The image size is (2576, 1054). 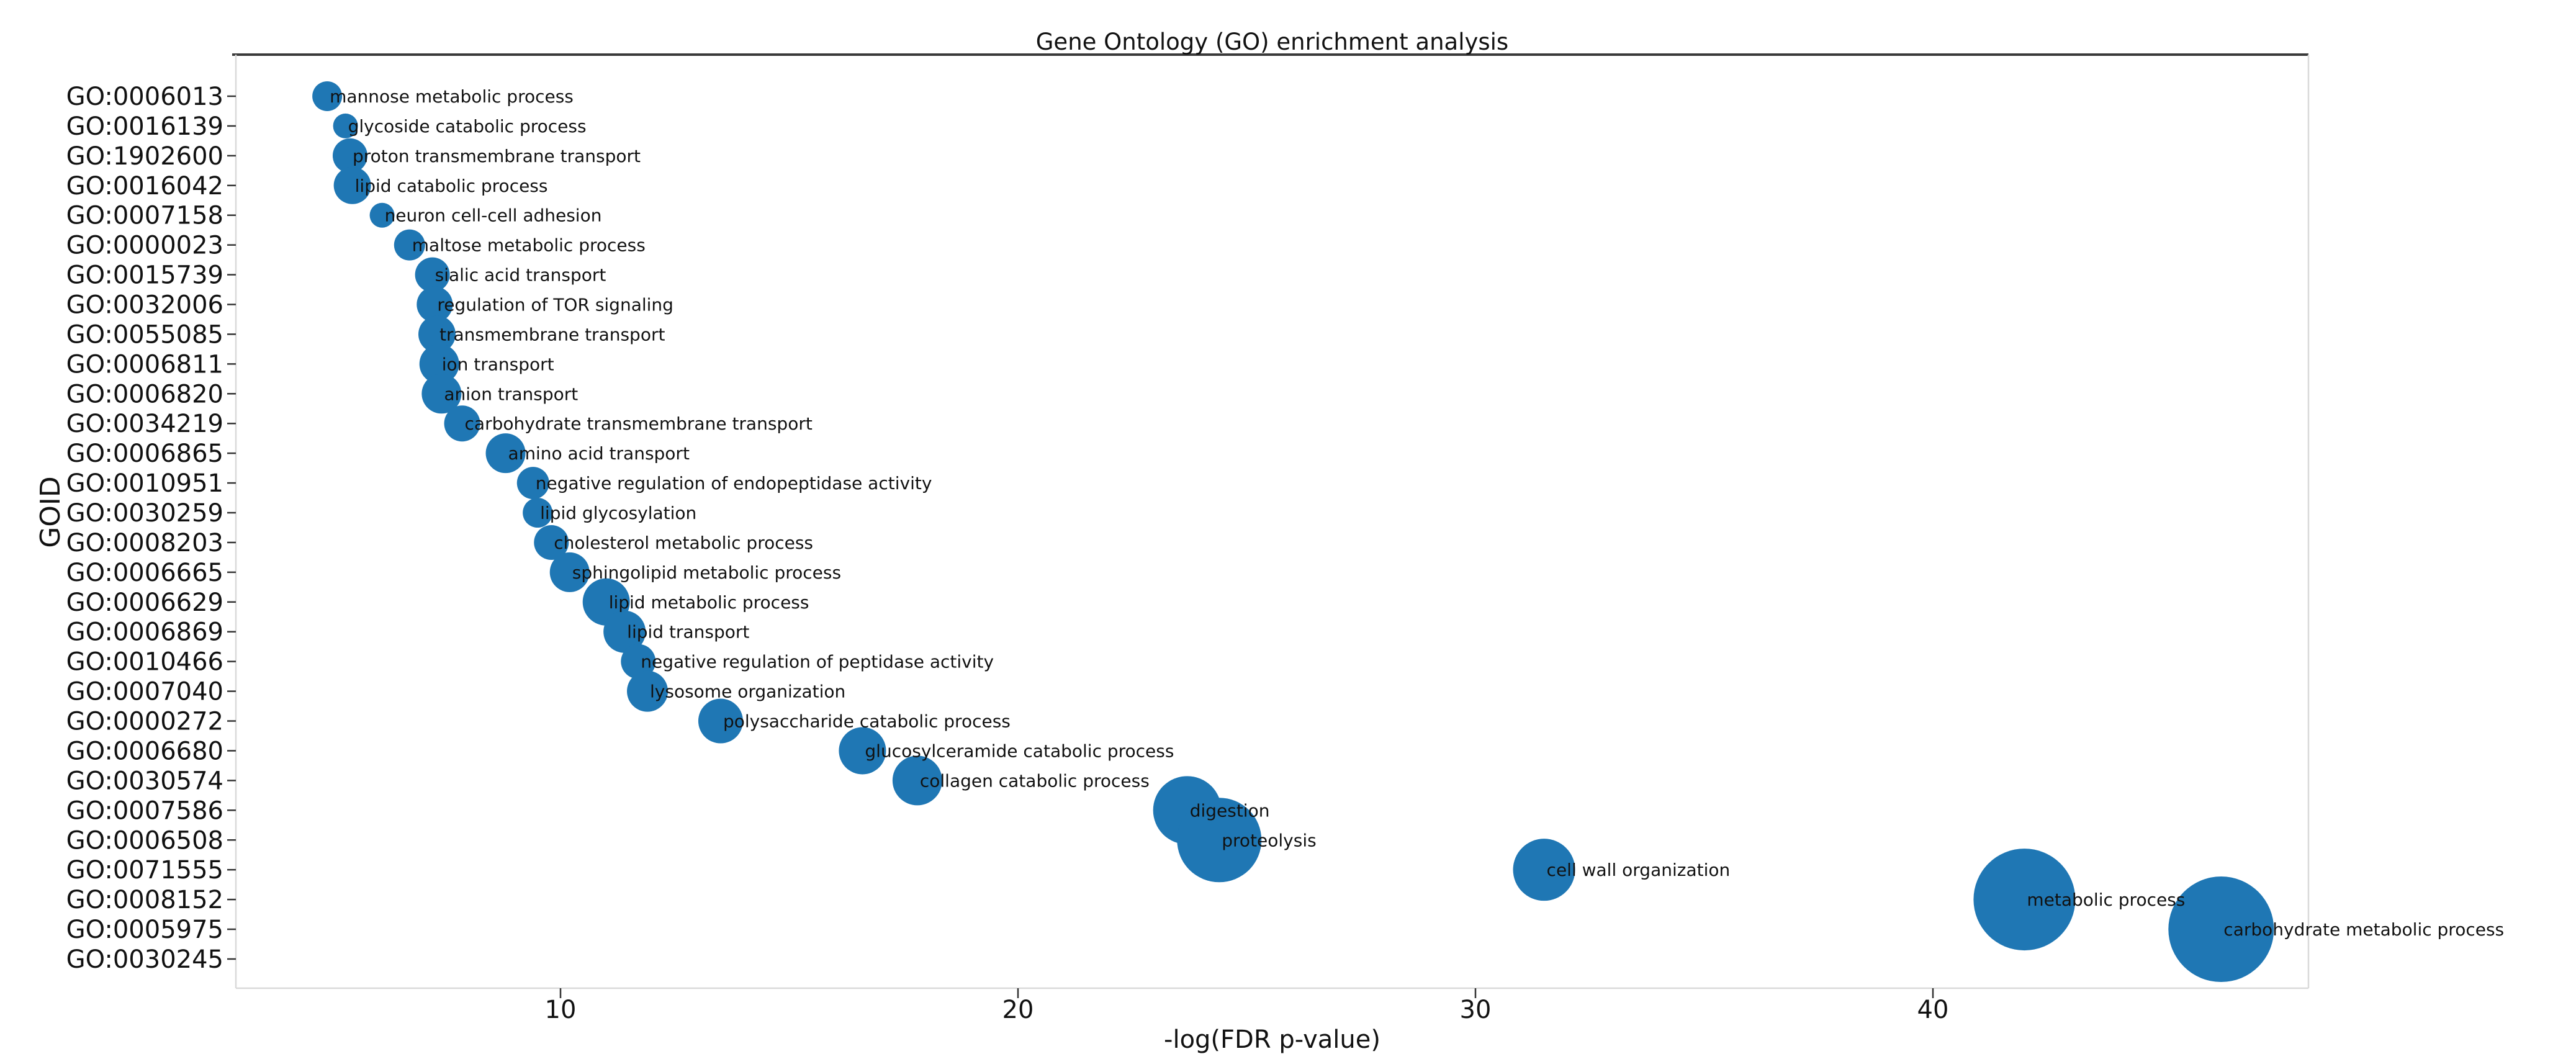 What do you see at coordinates (144, 156) in the screenshot?
I see `goid-tick-label: GO:1902600` at bounding box center [144, 156].